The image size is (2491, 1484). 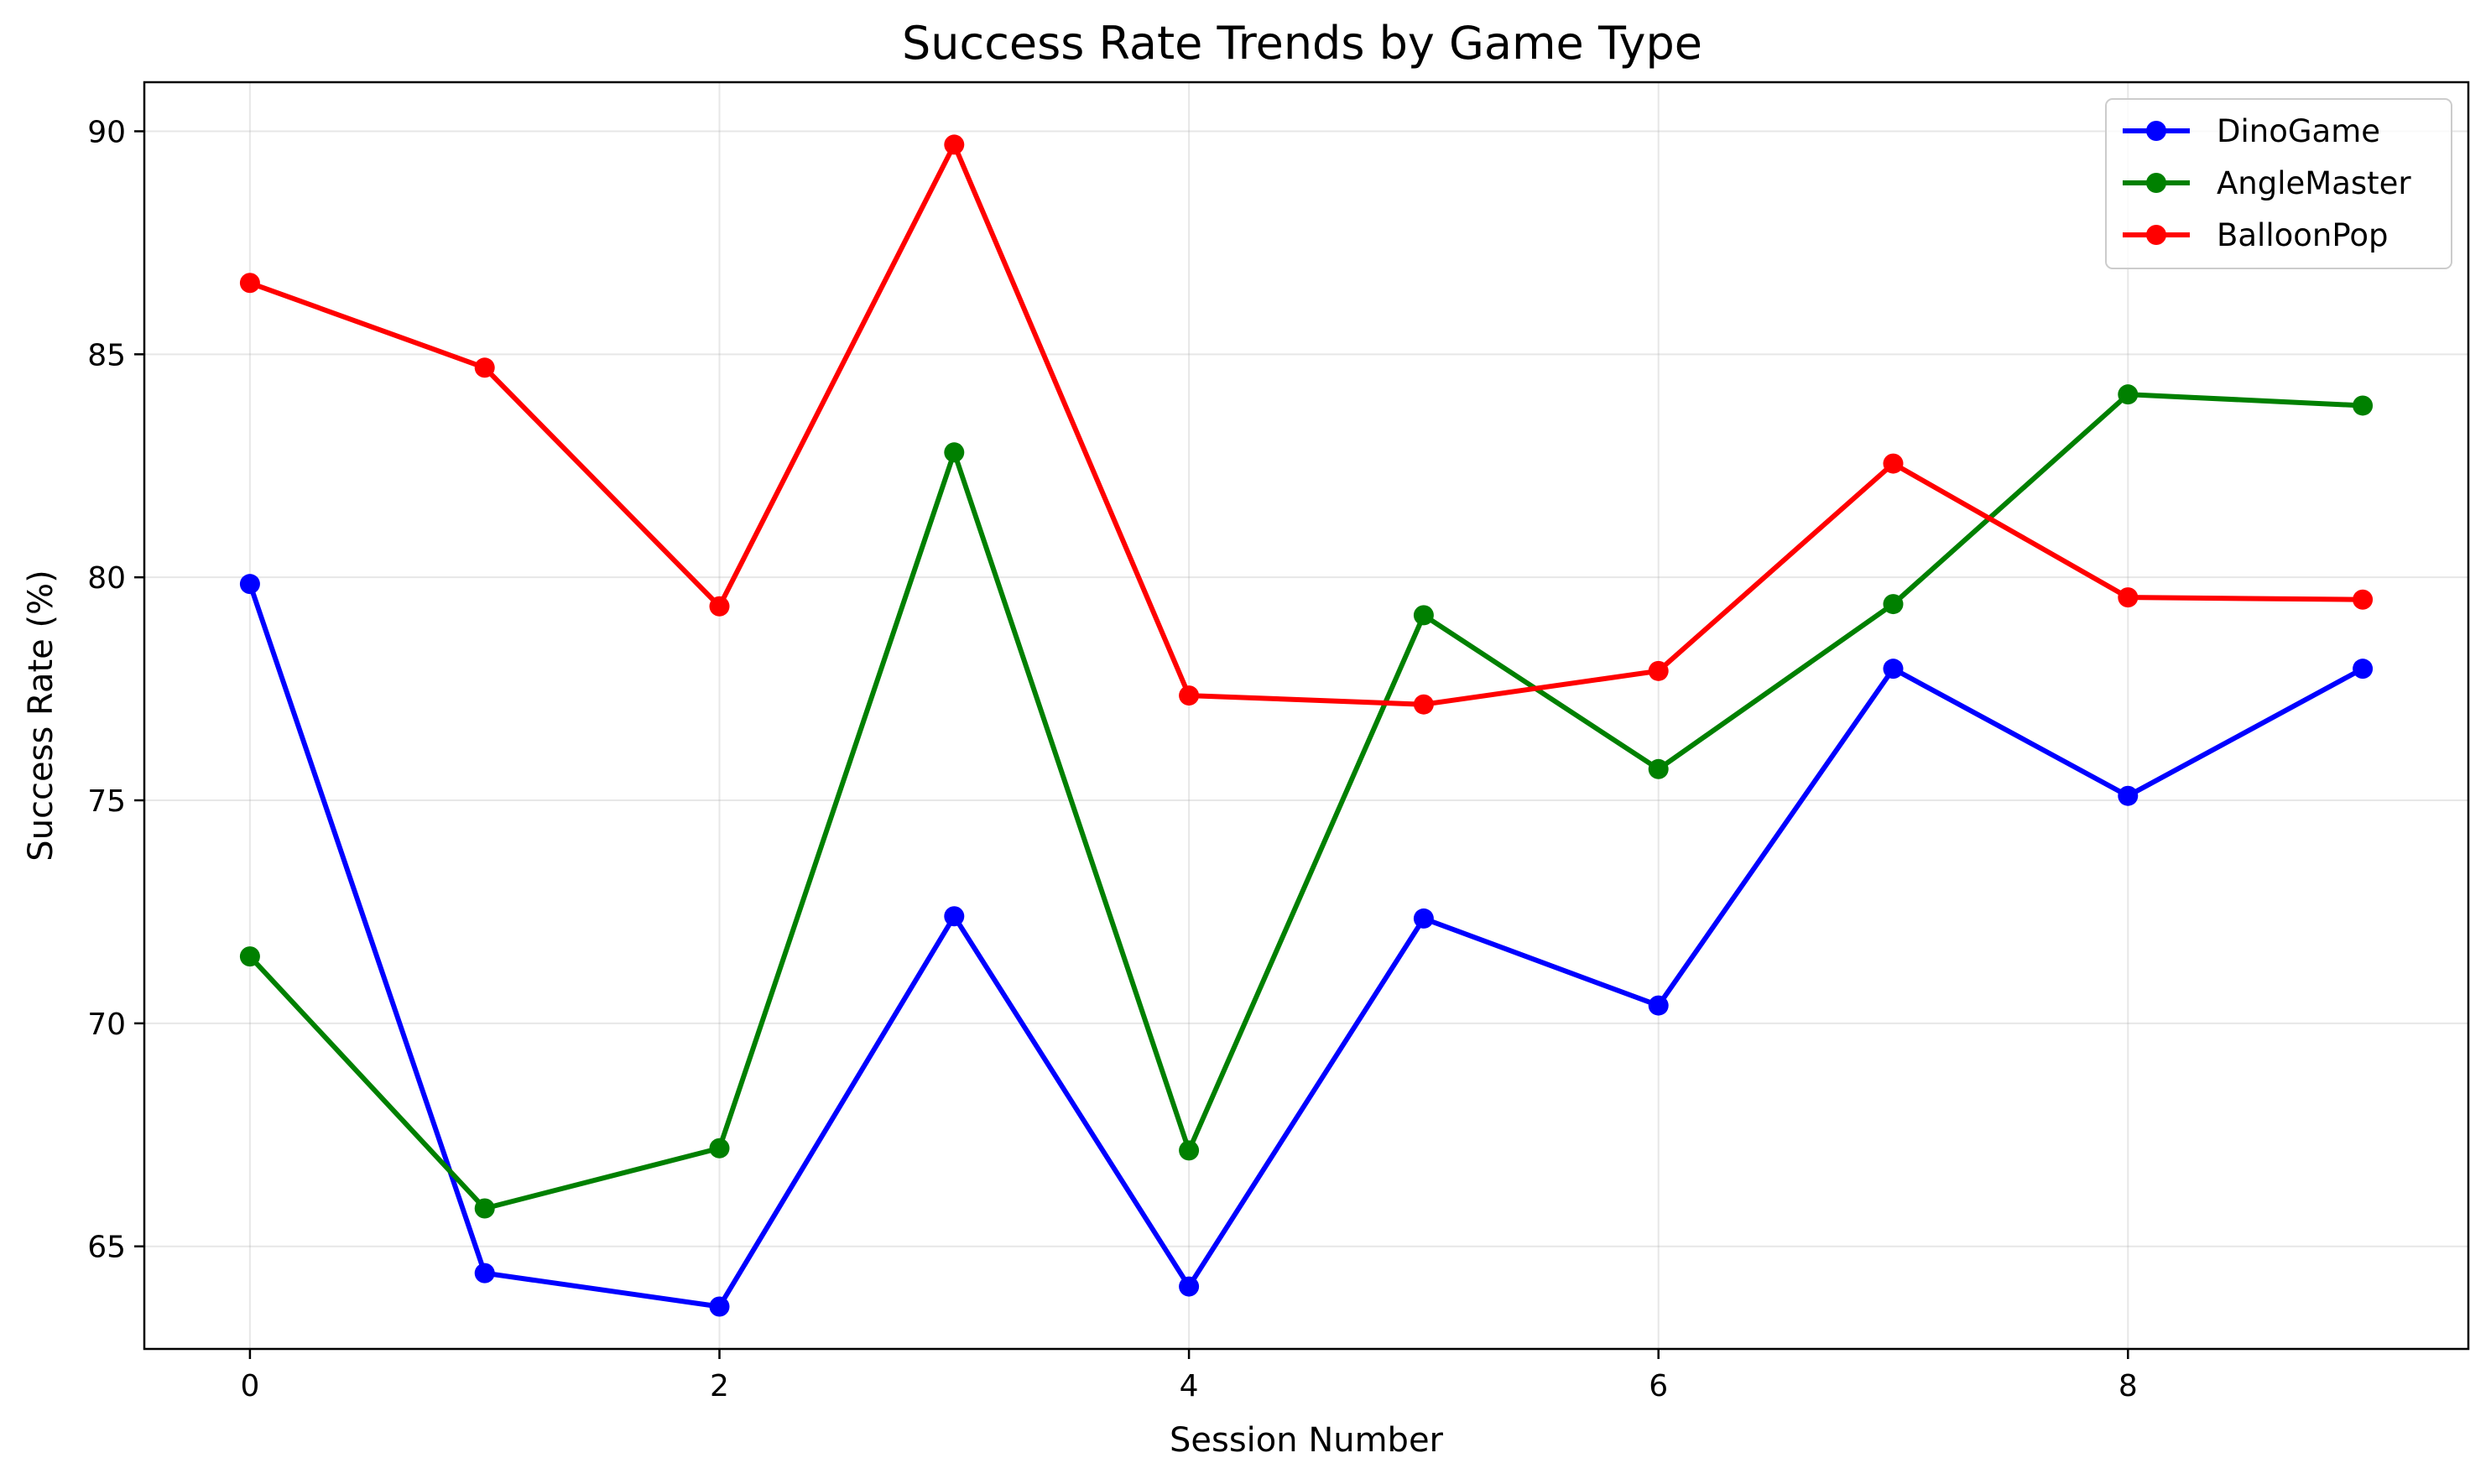 I want to click on legend-marker-dinogame, so click(x=2156, y=131).